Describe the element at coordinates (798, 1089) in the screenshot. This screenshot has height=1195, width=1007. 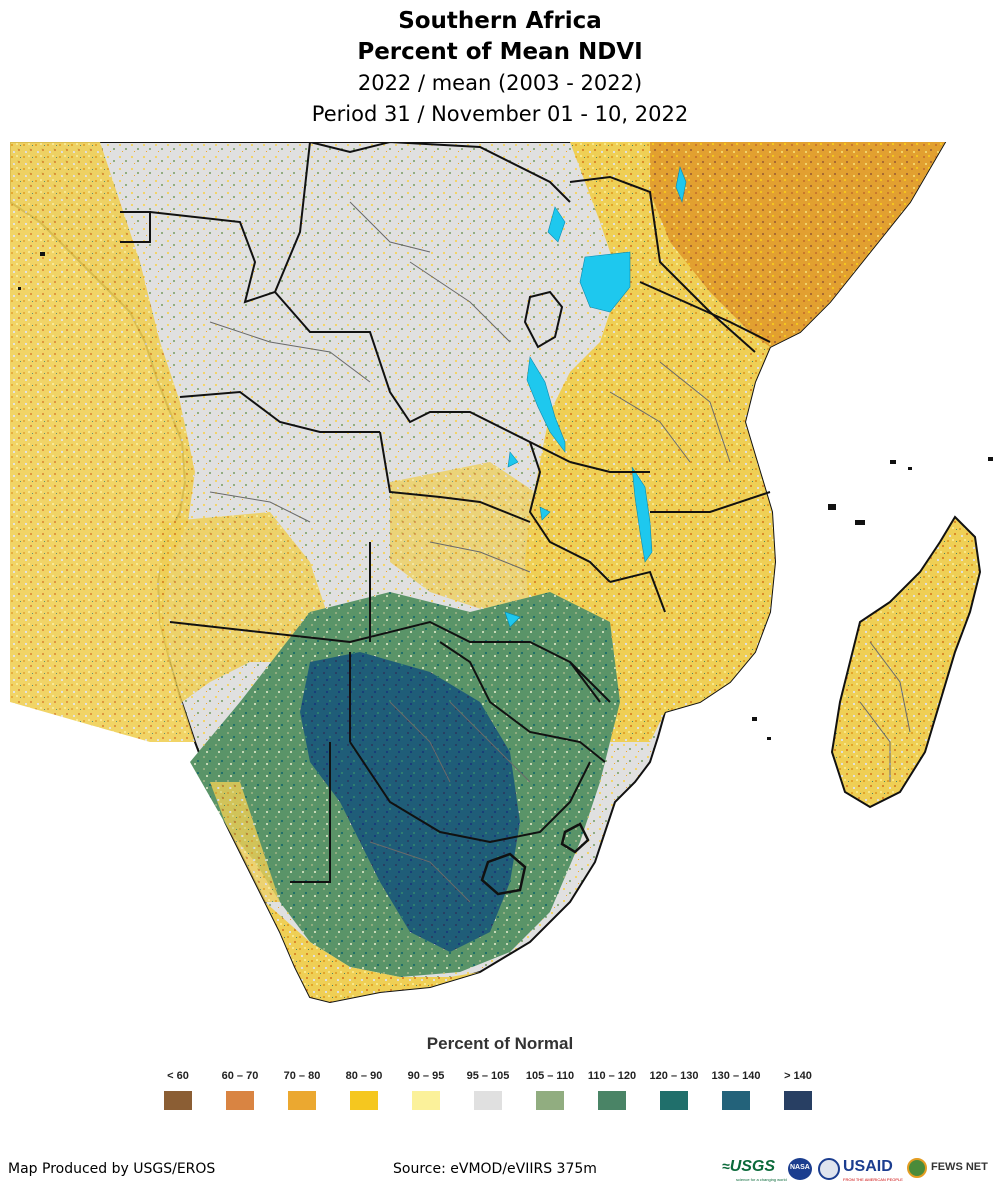
I see `legend-item: > 140` at that location.